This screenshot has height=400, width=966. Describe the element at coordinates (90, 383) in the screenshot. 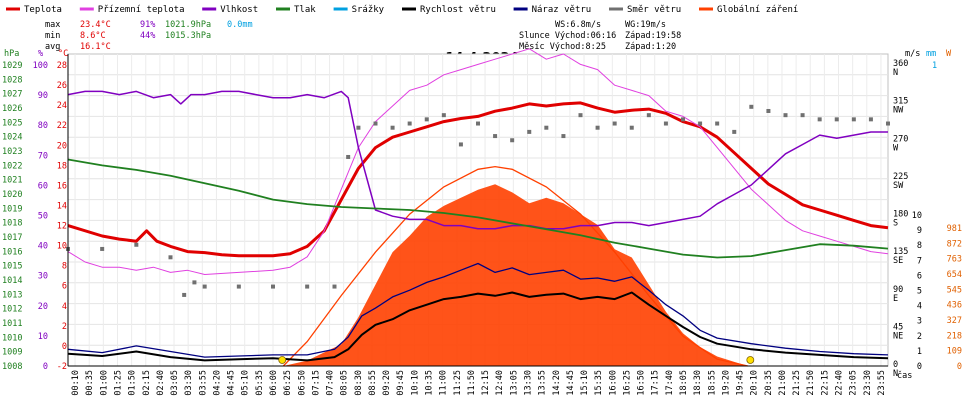

I see `time-tick-1: 00:35` at that location.